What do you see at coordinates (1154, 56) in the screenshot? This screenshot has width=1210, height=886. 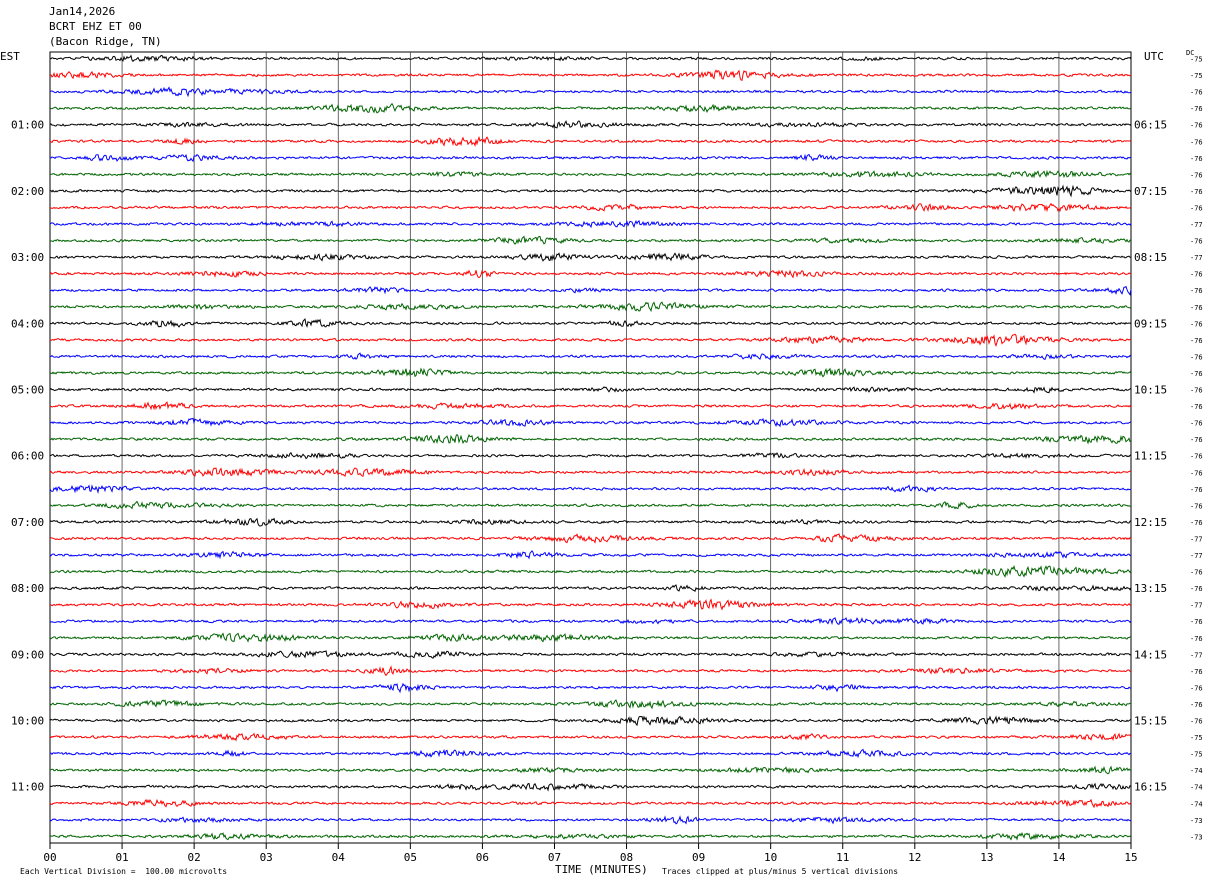 I see `right-timezone-label: UTC` at bounding box center [1154, 56].